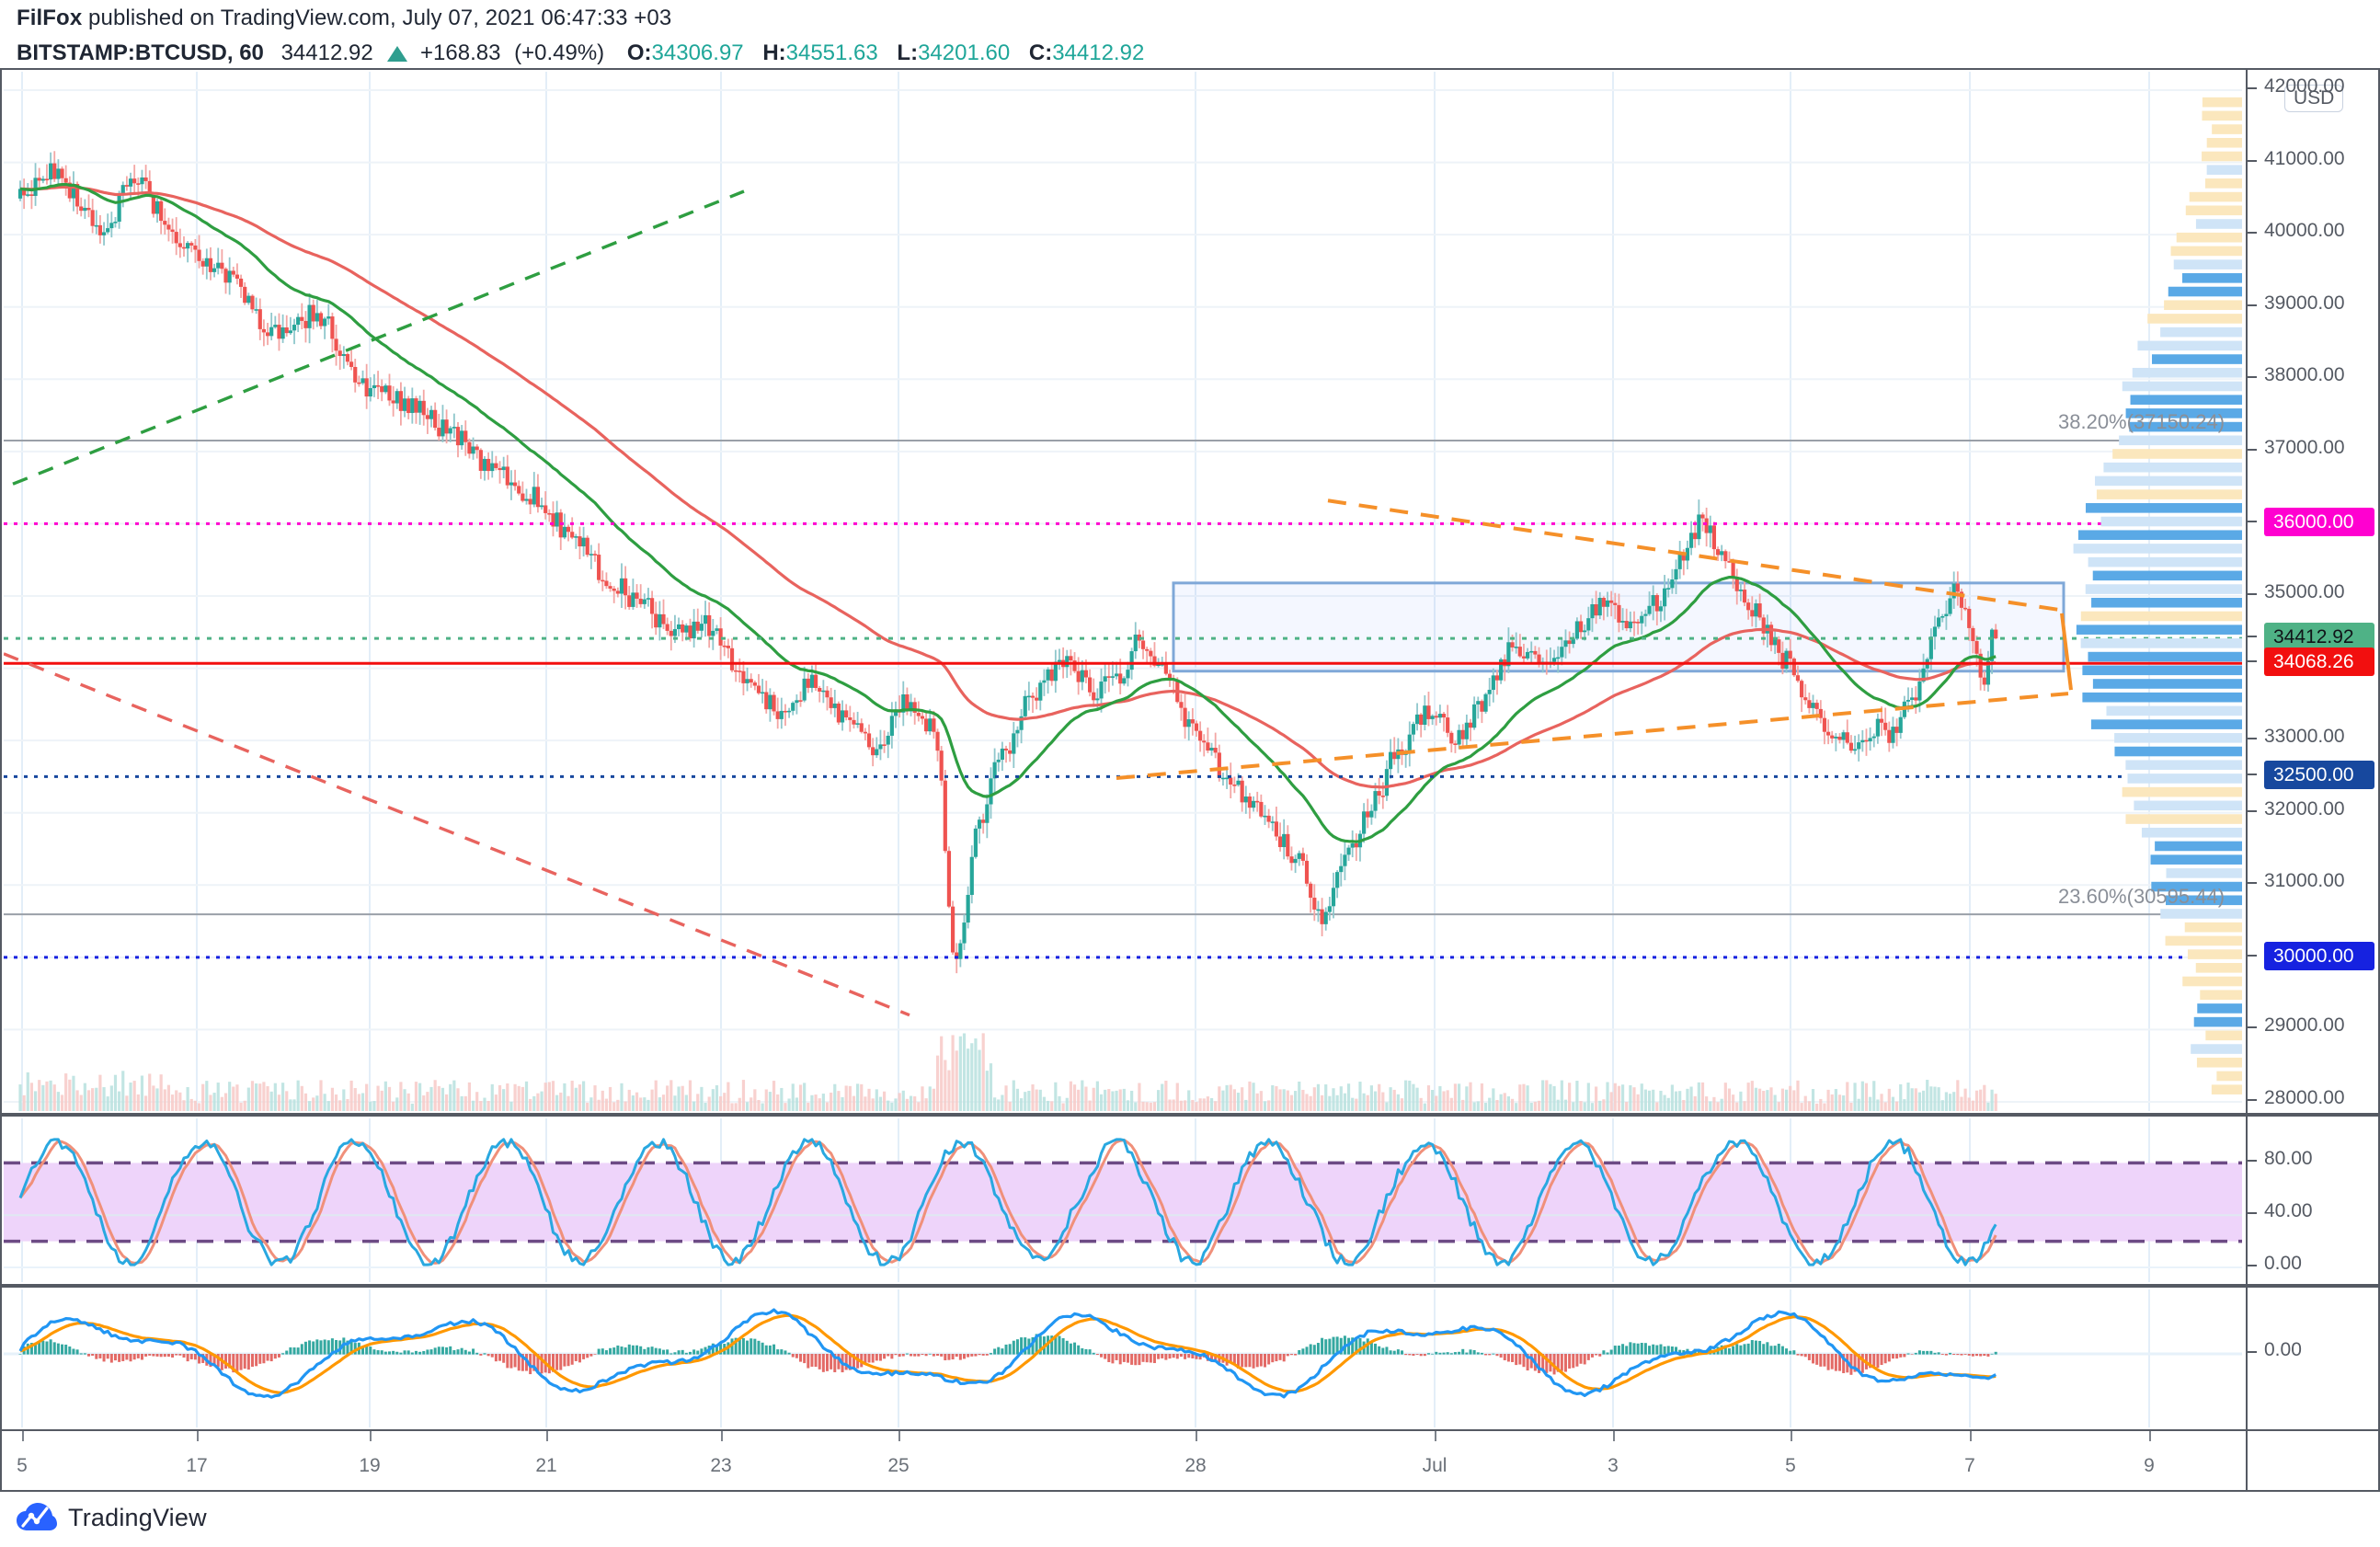 The image size is (2380, 1547). Describe the element at coordinates (2311, 1358) in the screenshot. I see `macd-axis: 0.00` at that location.